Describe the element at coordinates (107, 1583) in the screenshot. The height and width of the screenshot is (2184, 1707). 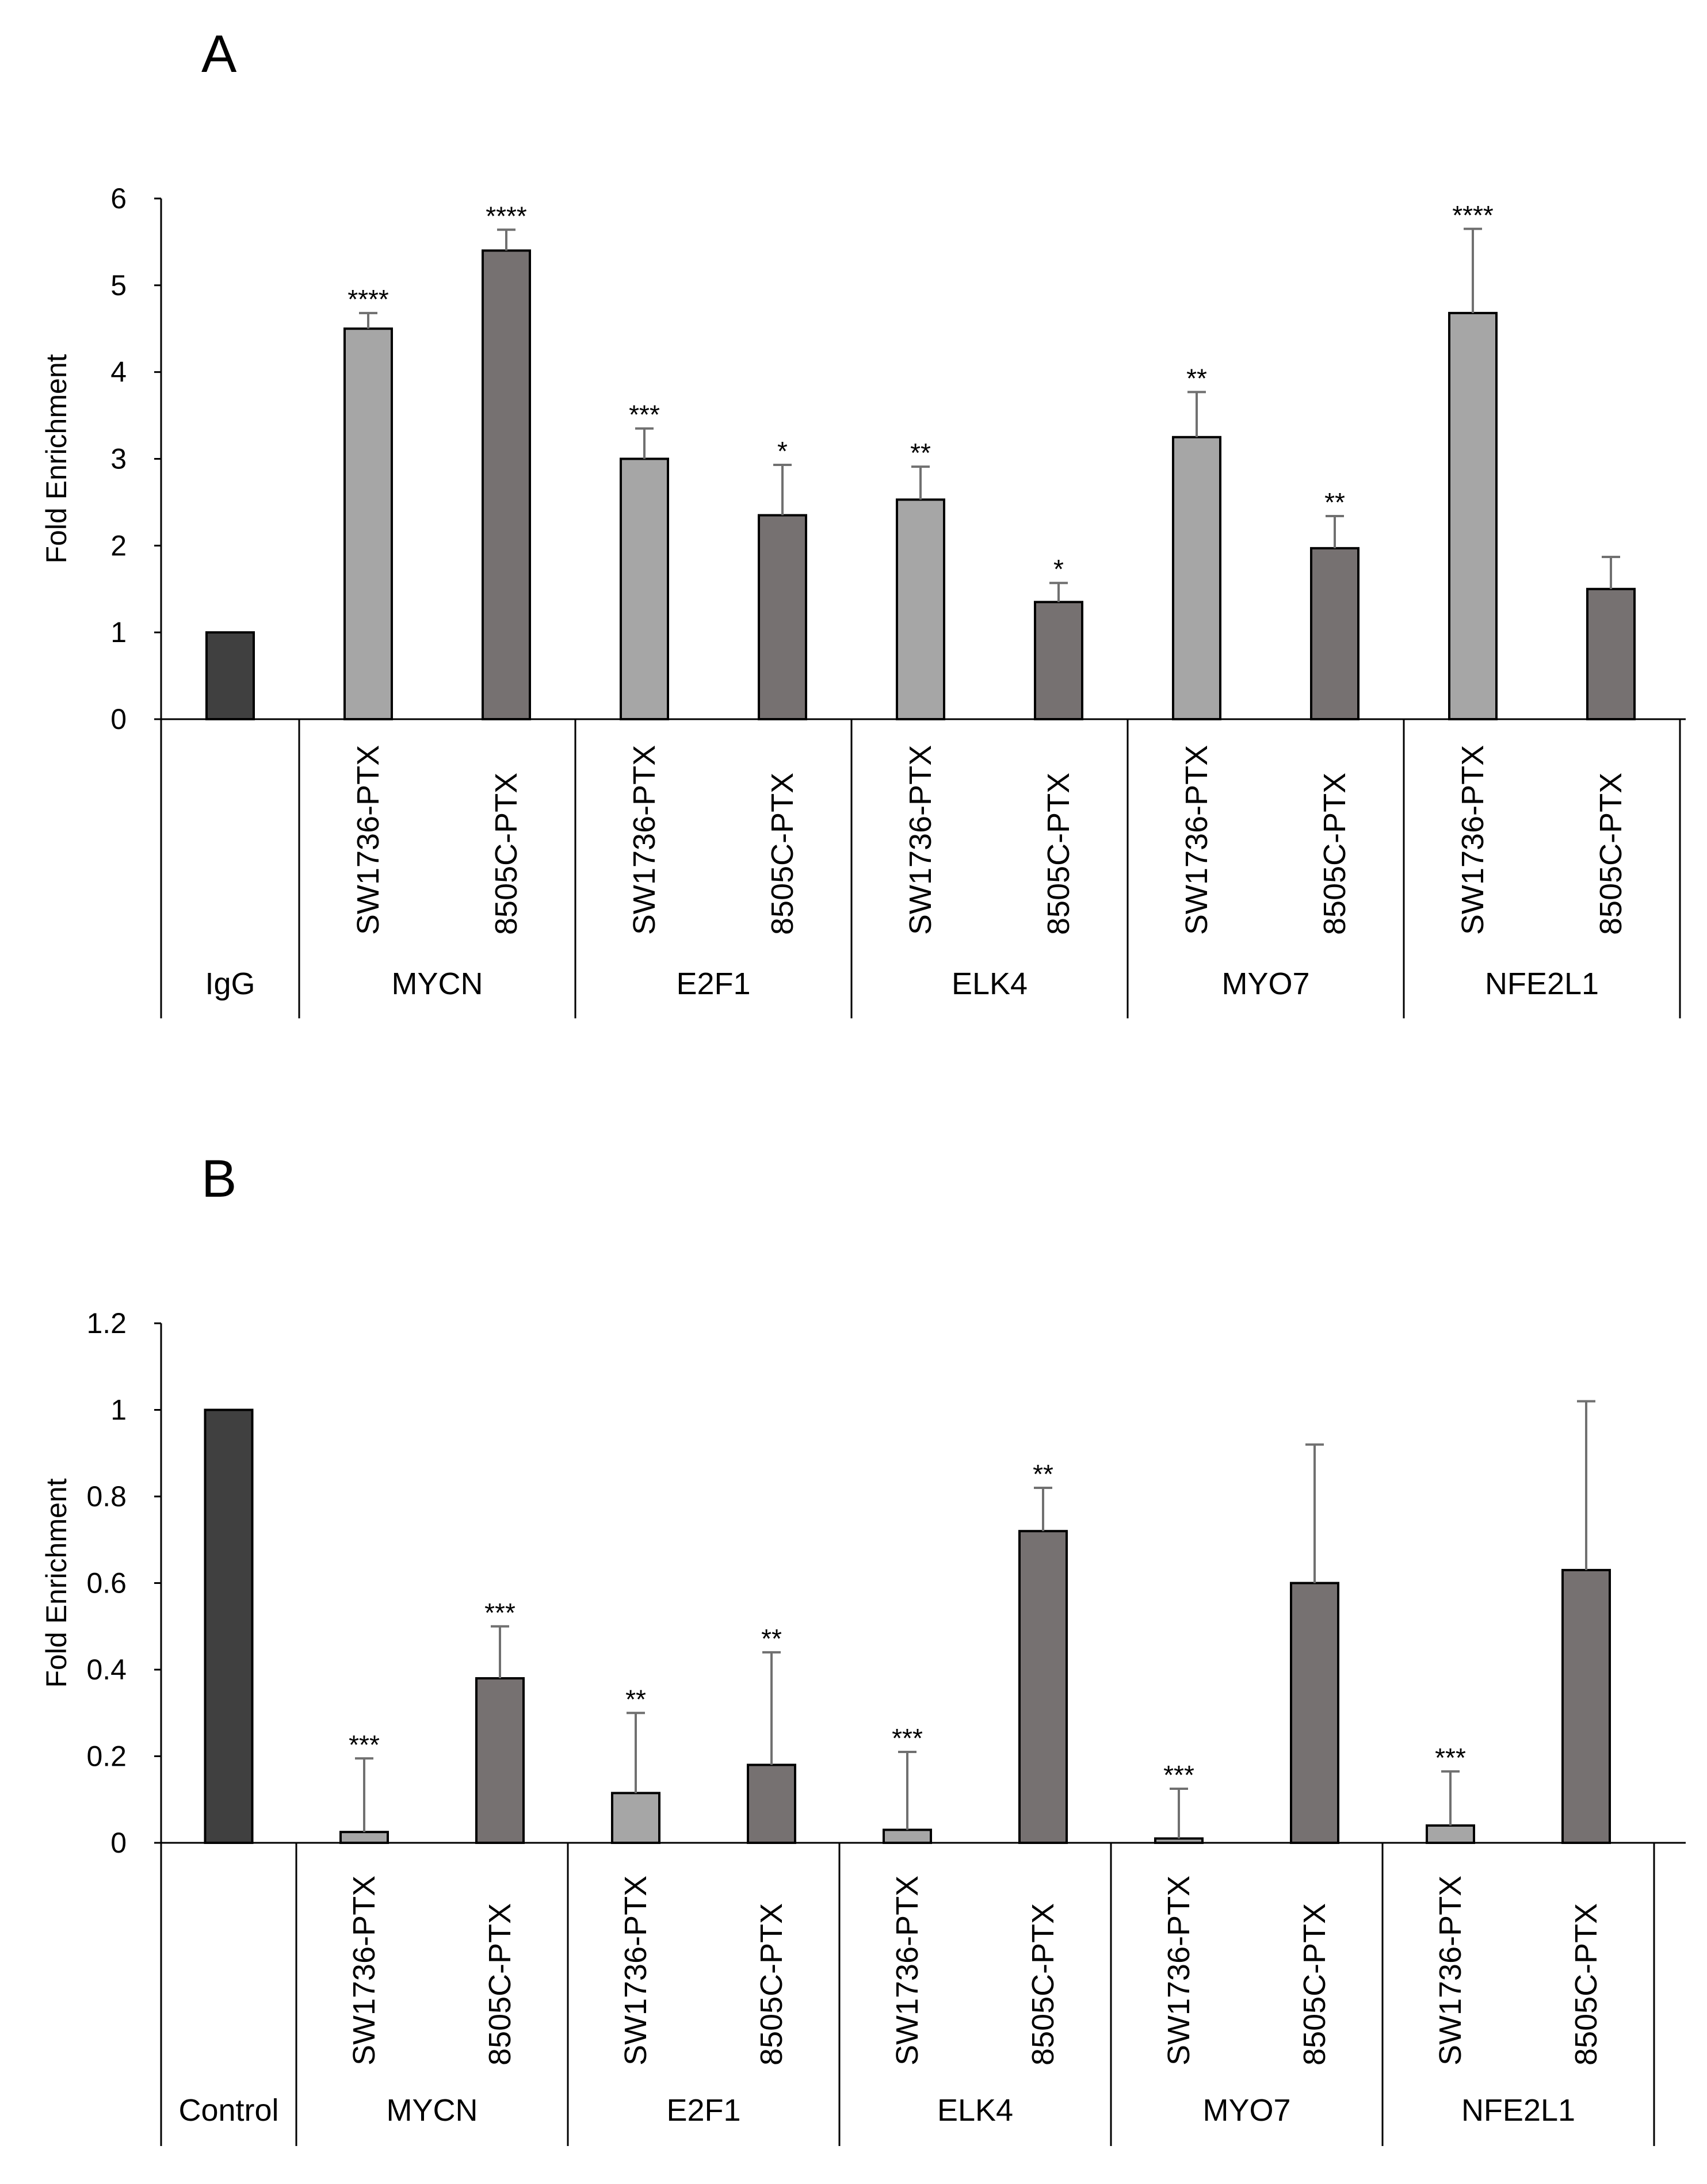
I see `y-tick-label: 0.6` at that location.